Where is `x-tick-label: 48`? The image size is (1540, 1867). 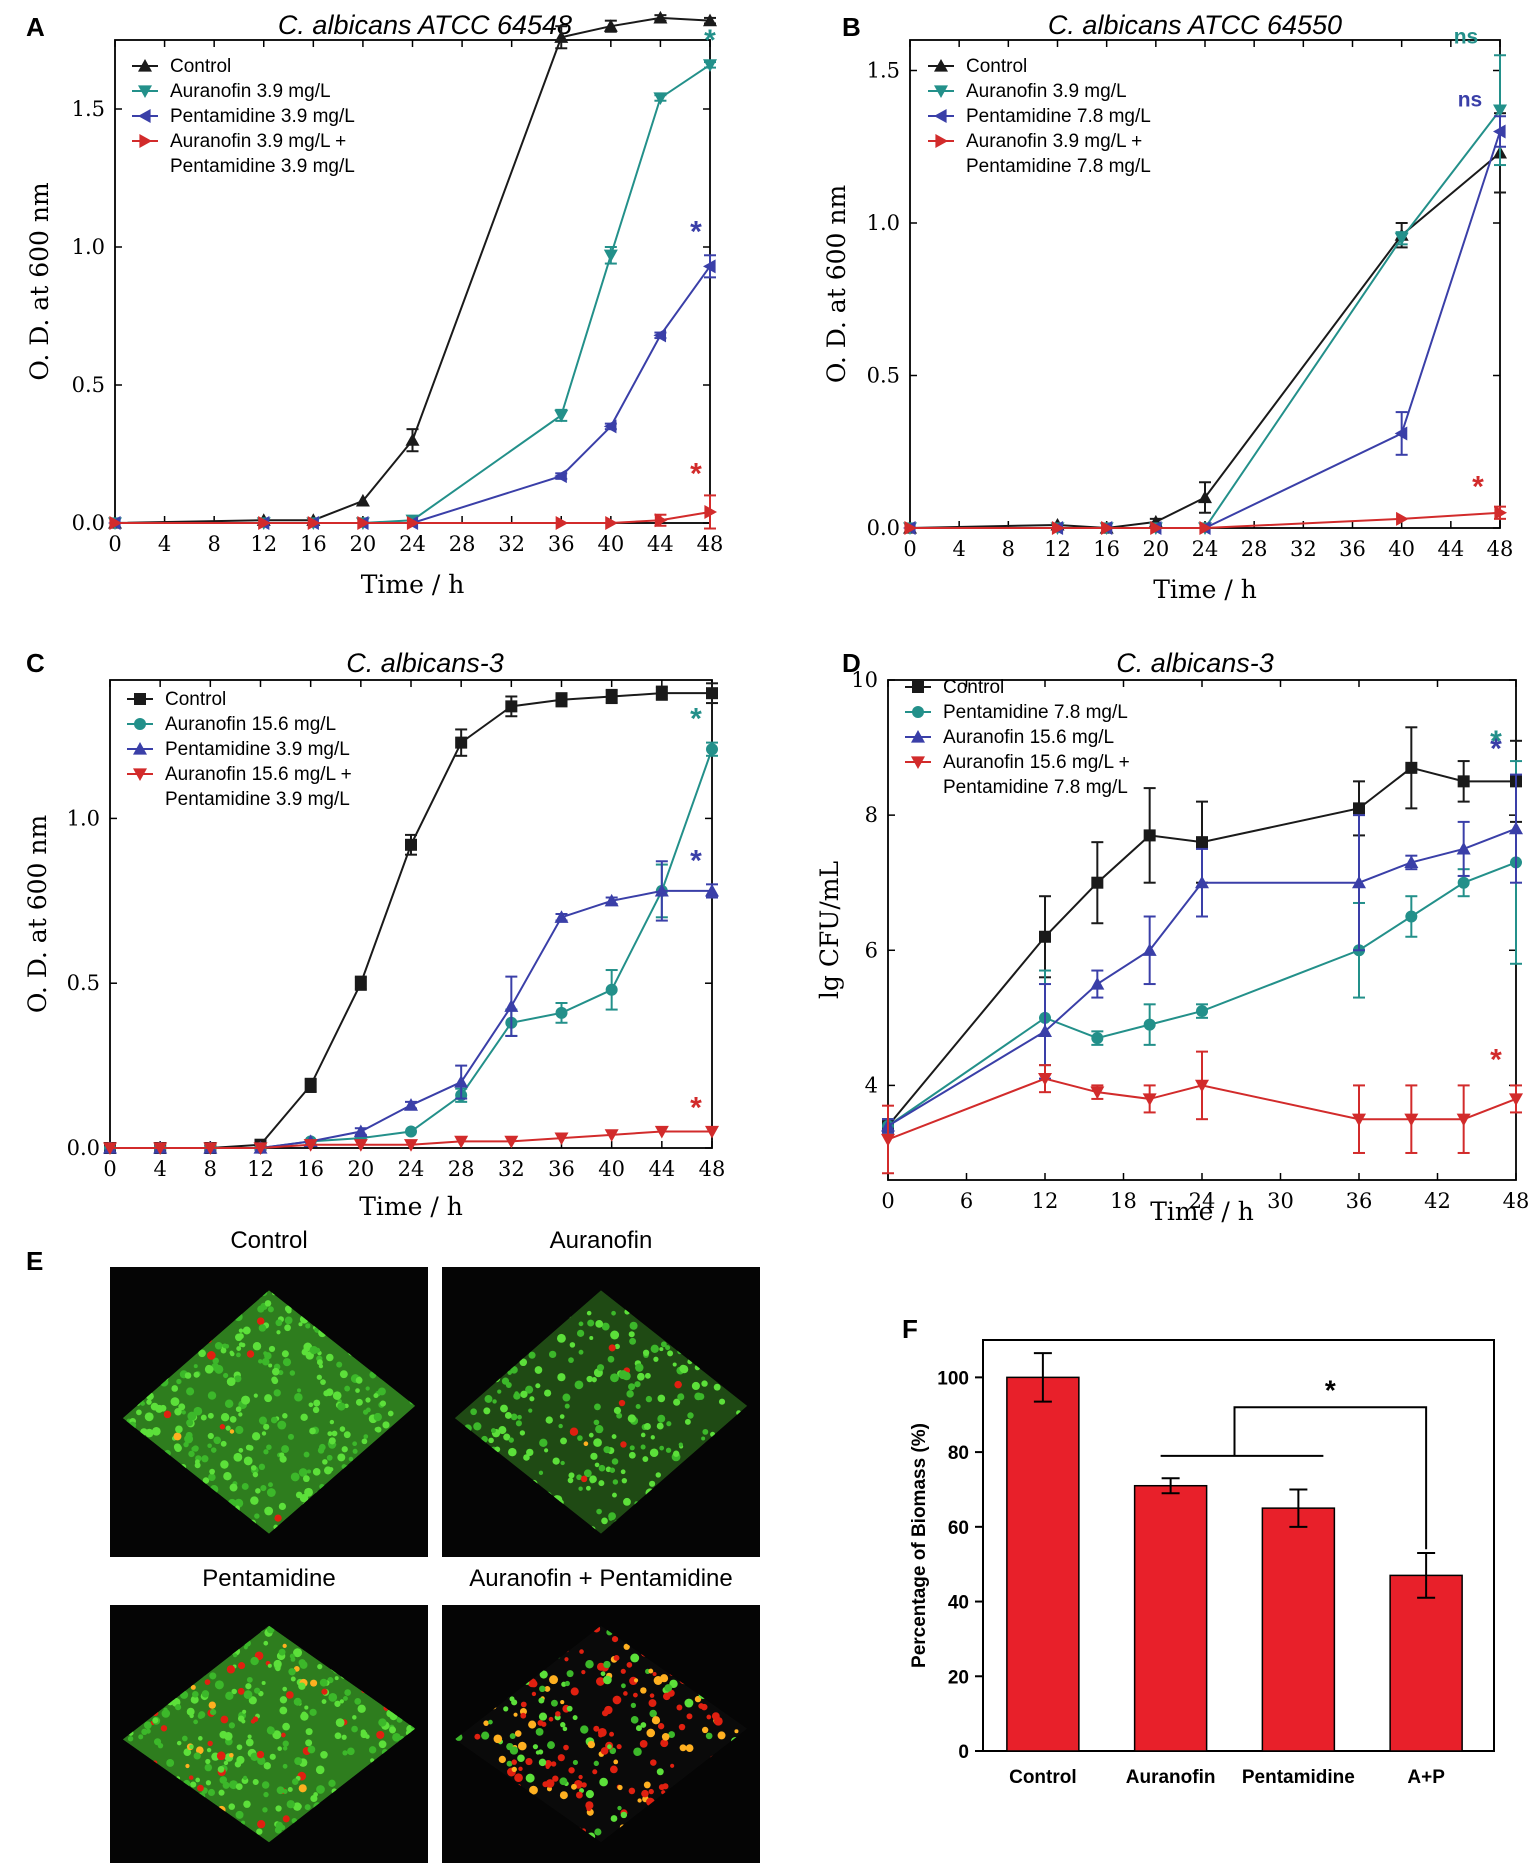 x-tick-label: 48 is located at coordinates (712, 1169).